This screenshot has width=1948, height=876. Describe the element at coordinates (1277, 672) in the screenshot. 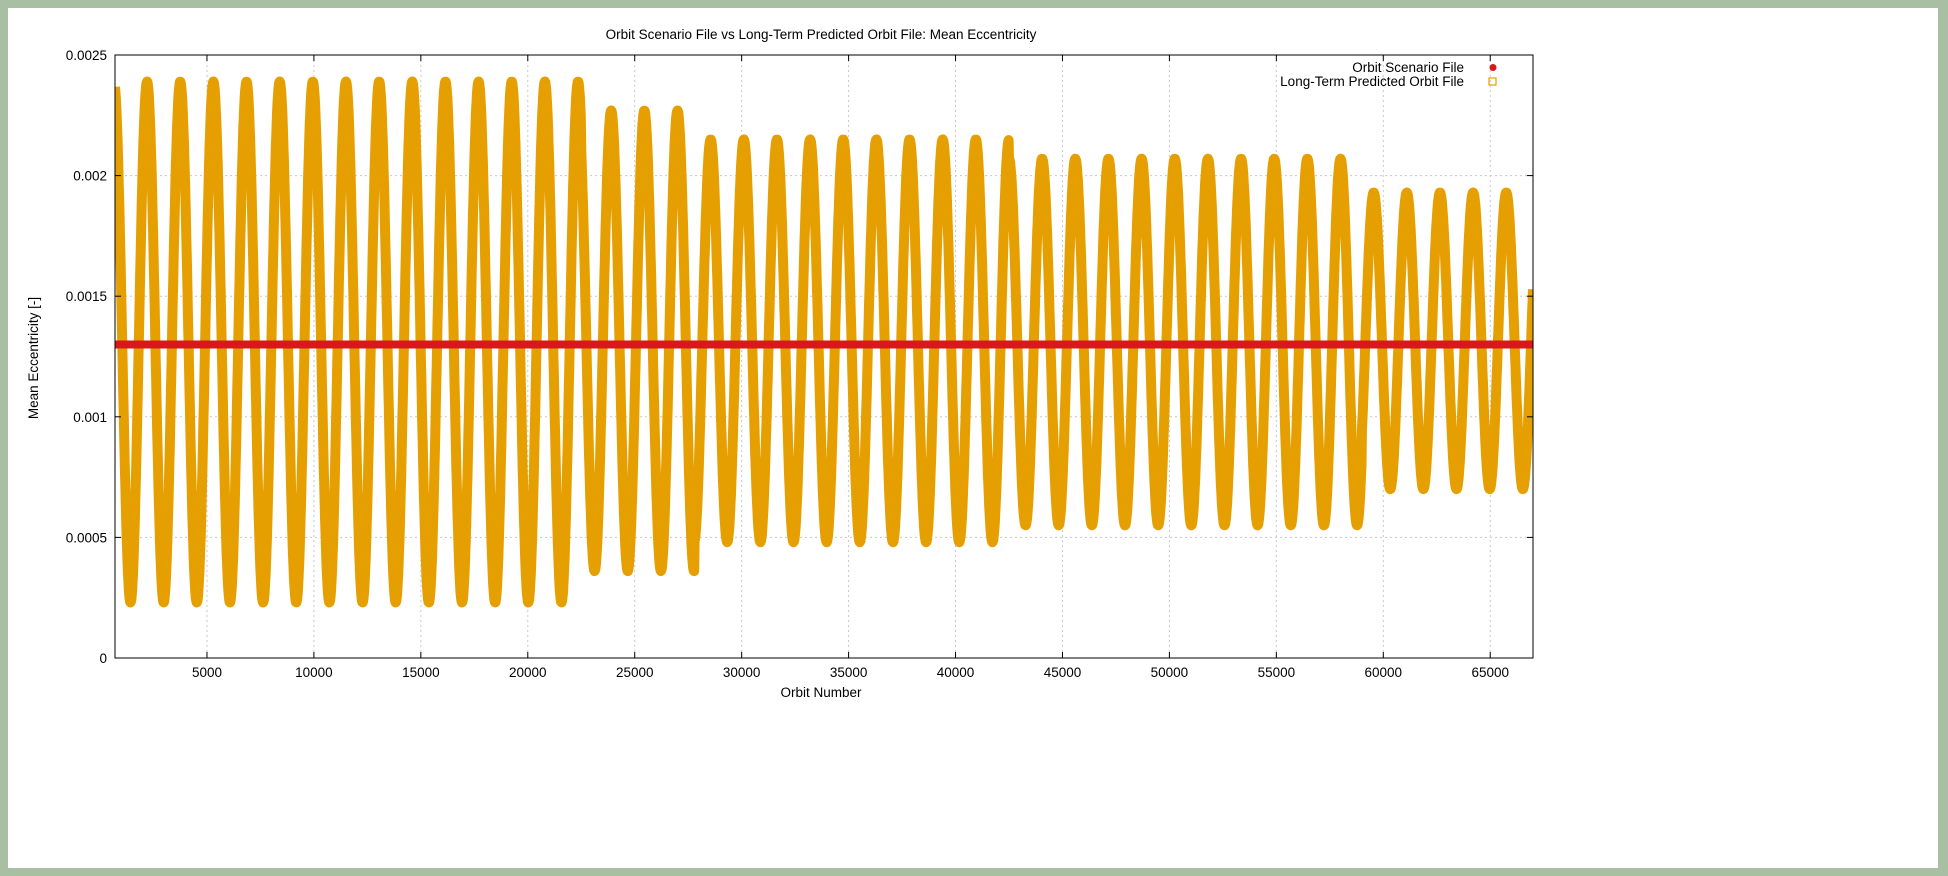

I see `x-tick-label: 55000` at that location.